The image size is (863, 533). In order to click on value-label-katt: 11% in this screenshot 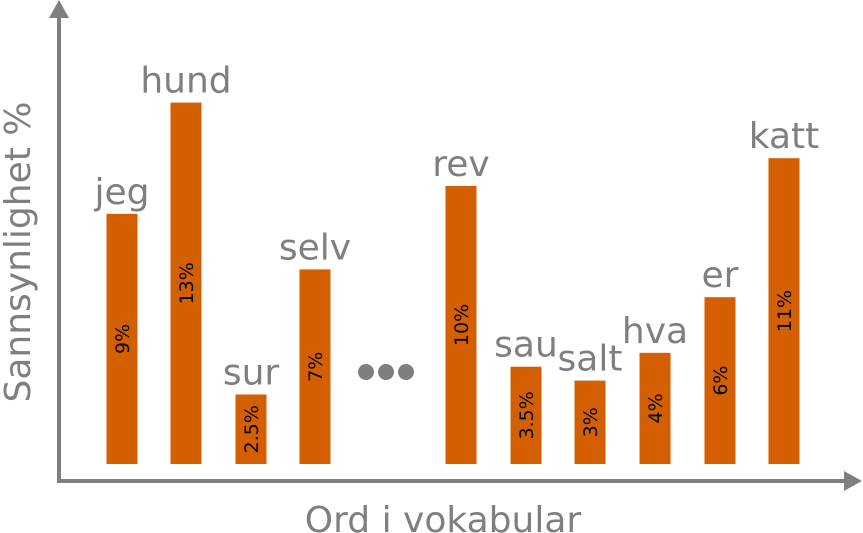, I will do `click(785, 311)`.